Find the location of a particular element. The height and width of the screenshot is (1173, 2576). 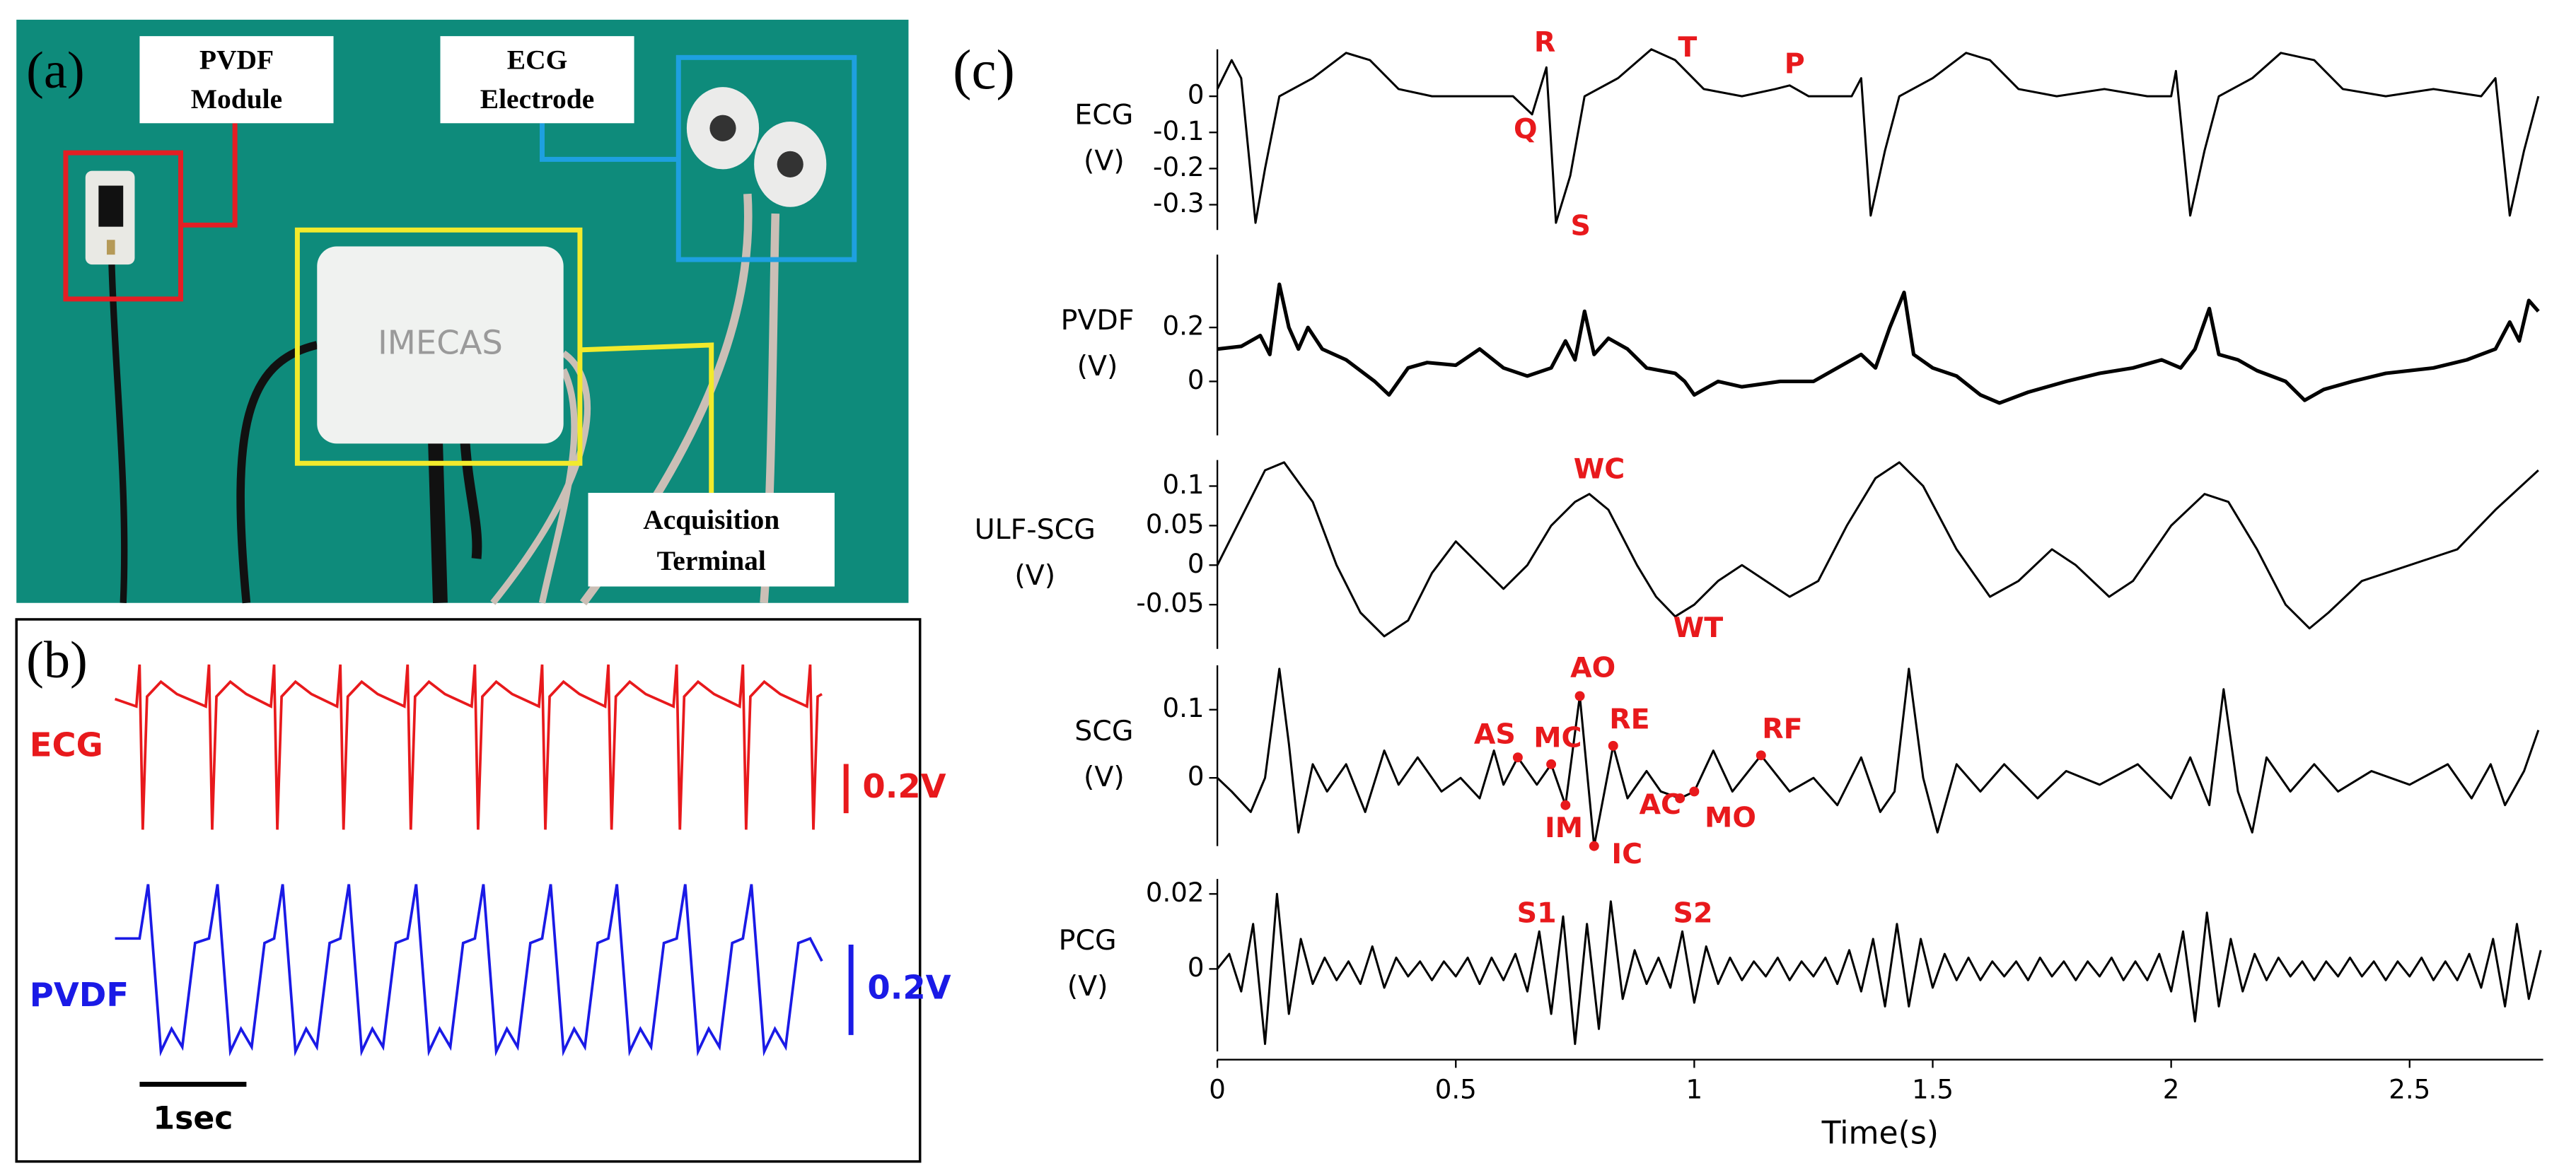

device-connector is located at coordinates (646, 418).